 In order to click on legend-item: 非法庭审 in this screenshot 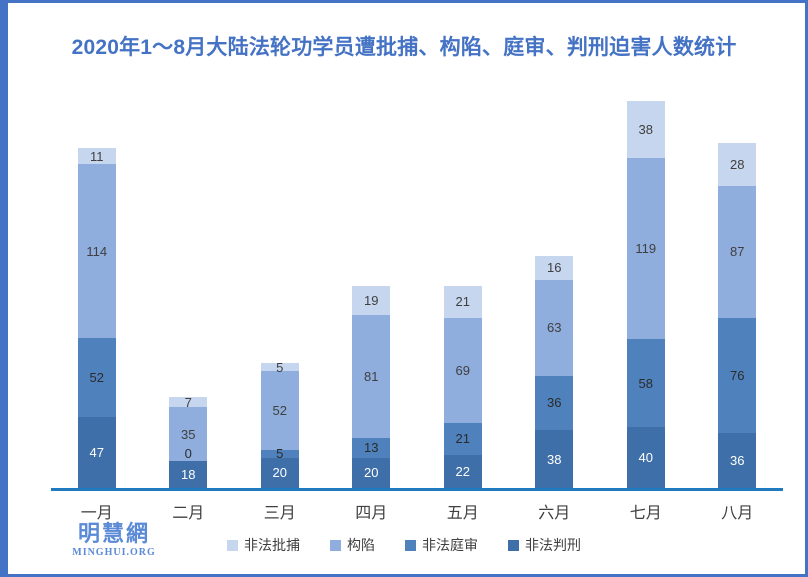, I will do `click(441, 545)`.